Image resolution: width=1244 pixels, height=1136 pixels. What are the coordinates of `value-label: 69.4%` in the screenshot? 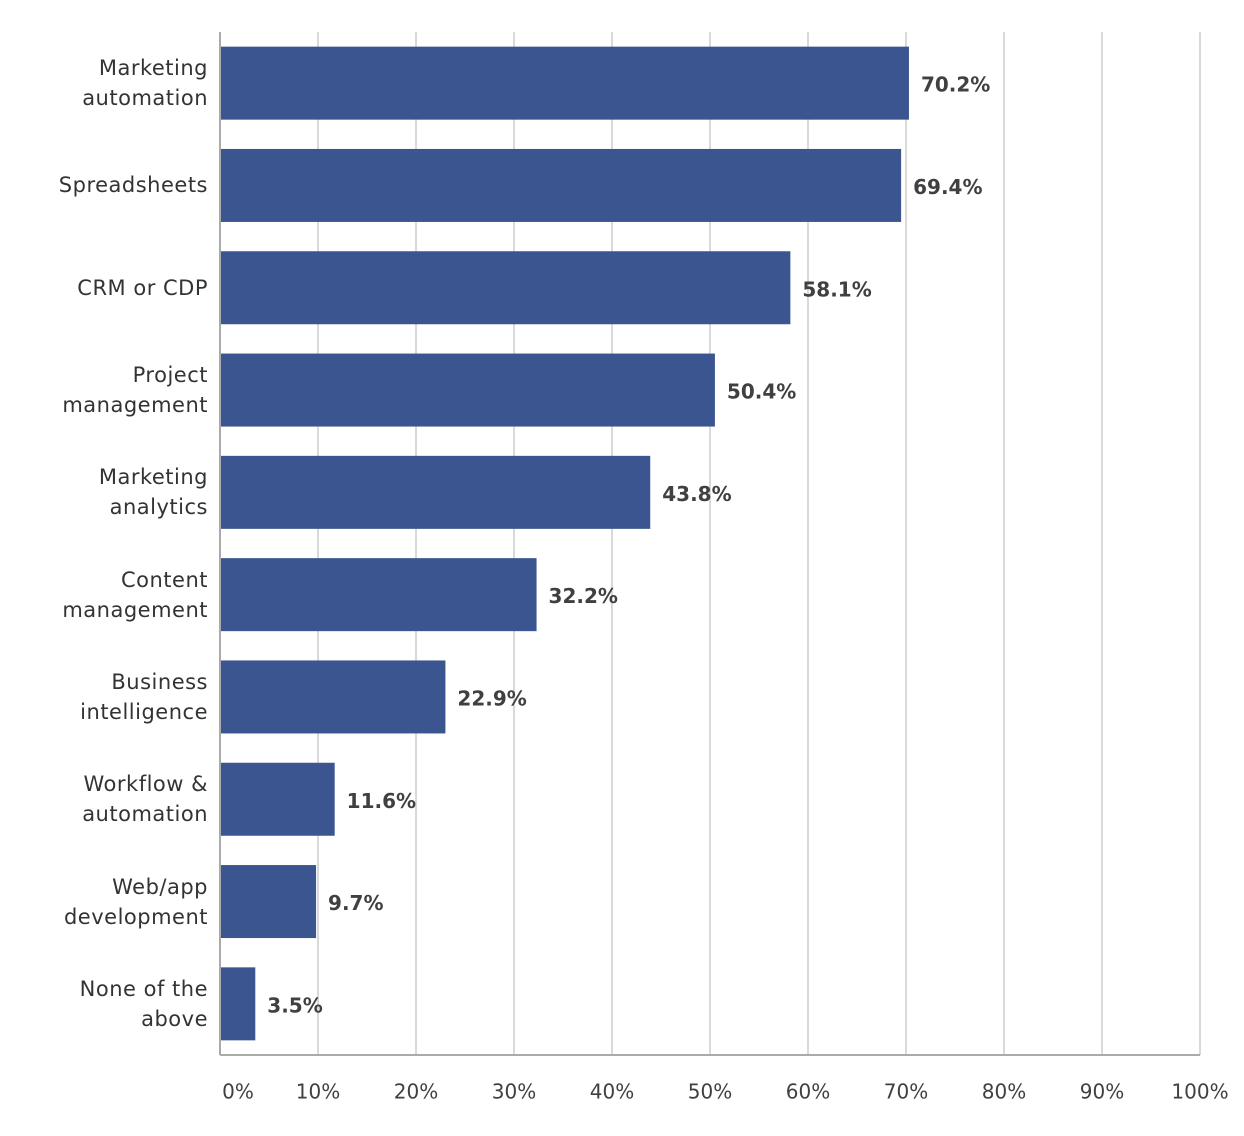 It's located at (947, 187).